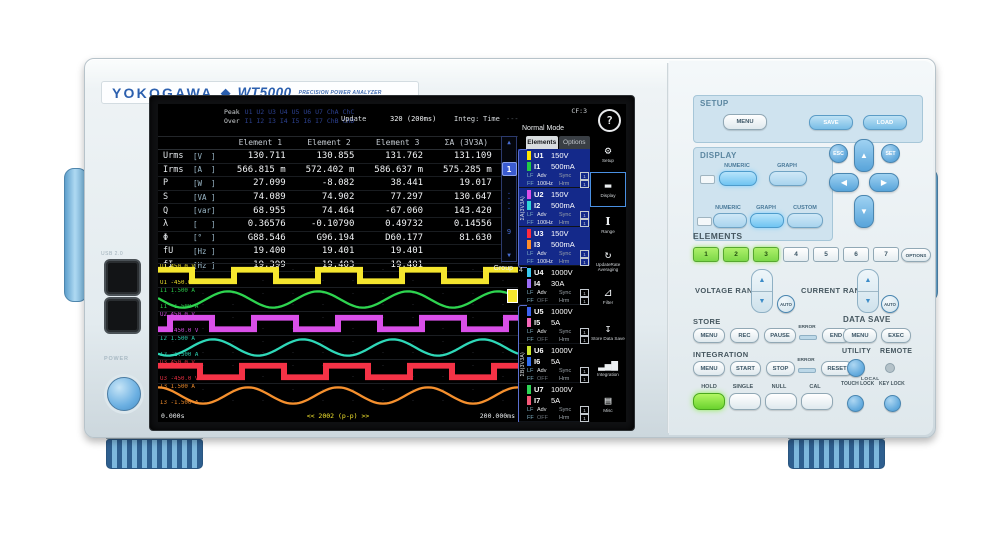 Image resolution: width=1000 pixels, height=540 pixels. What do you see at coordinates (124, 394) in the screenshot?
I see `power-button` at bounding box center [124, 394].